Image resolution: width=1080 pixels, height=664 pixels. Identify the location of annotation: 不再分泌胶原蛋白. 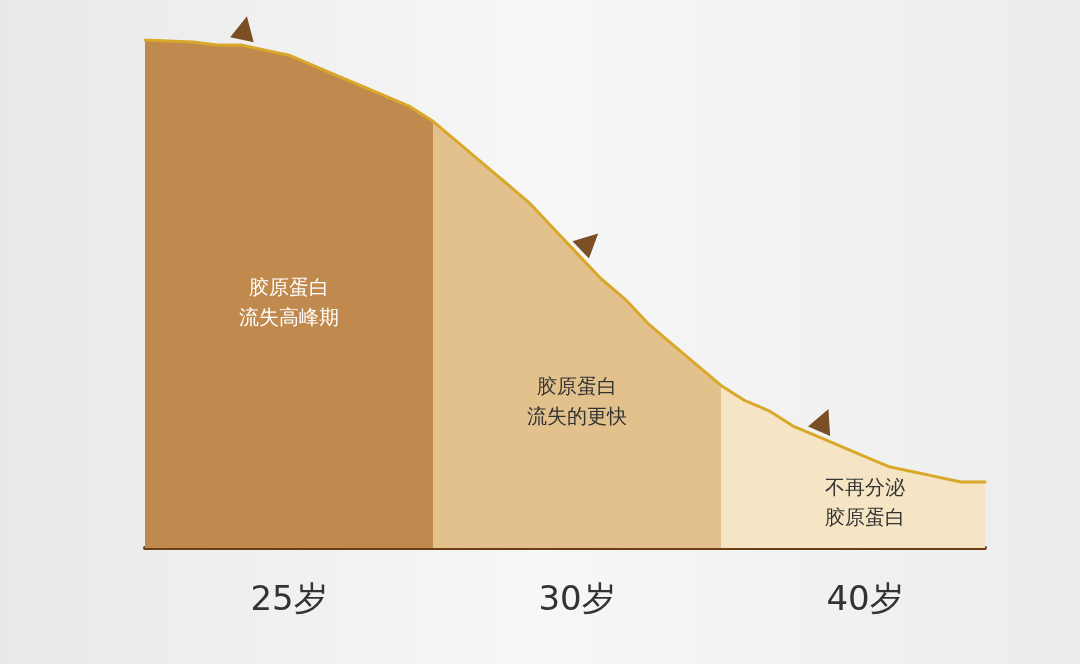
(865, 502).